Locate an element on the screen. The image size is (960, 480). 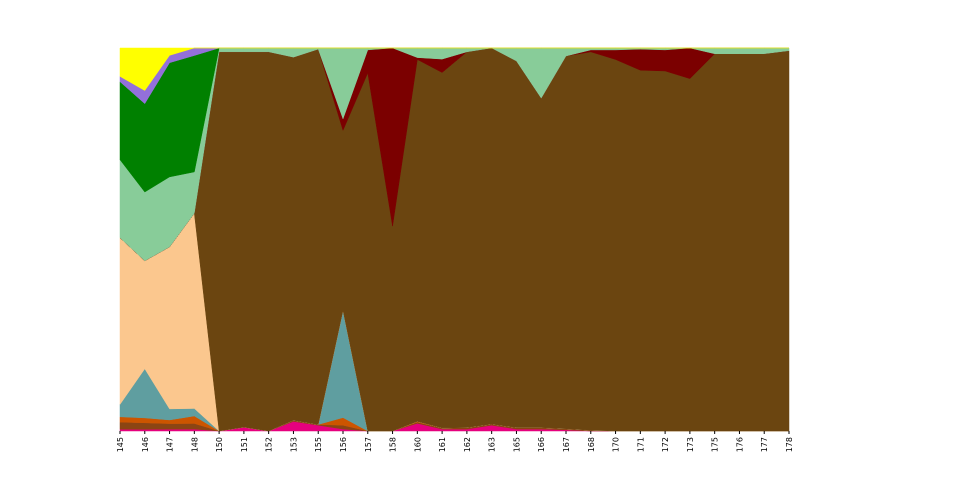
x-tick-label: 155 is located at coordinates (318, 444).